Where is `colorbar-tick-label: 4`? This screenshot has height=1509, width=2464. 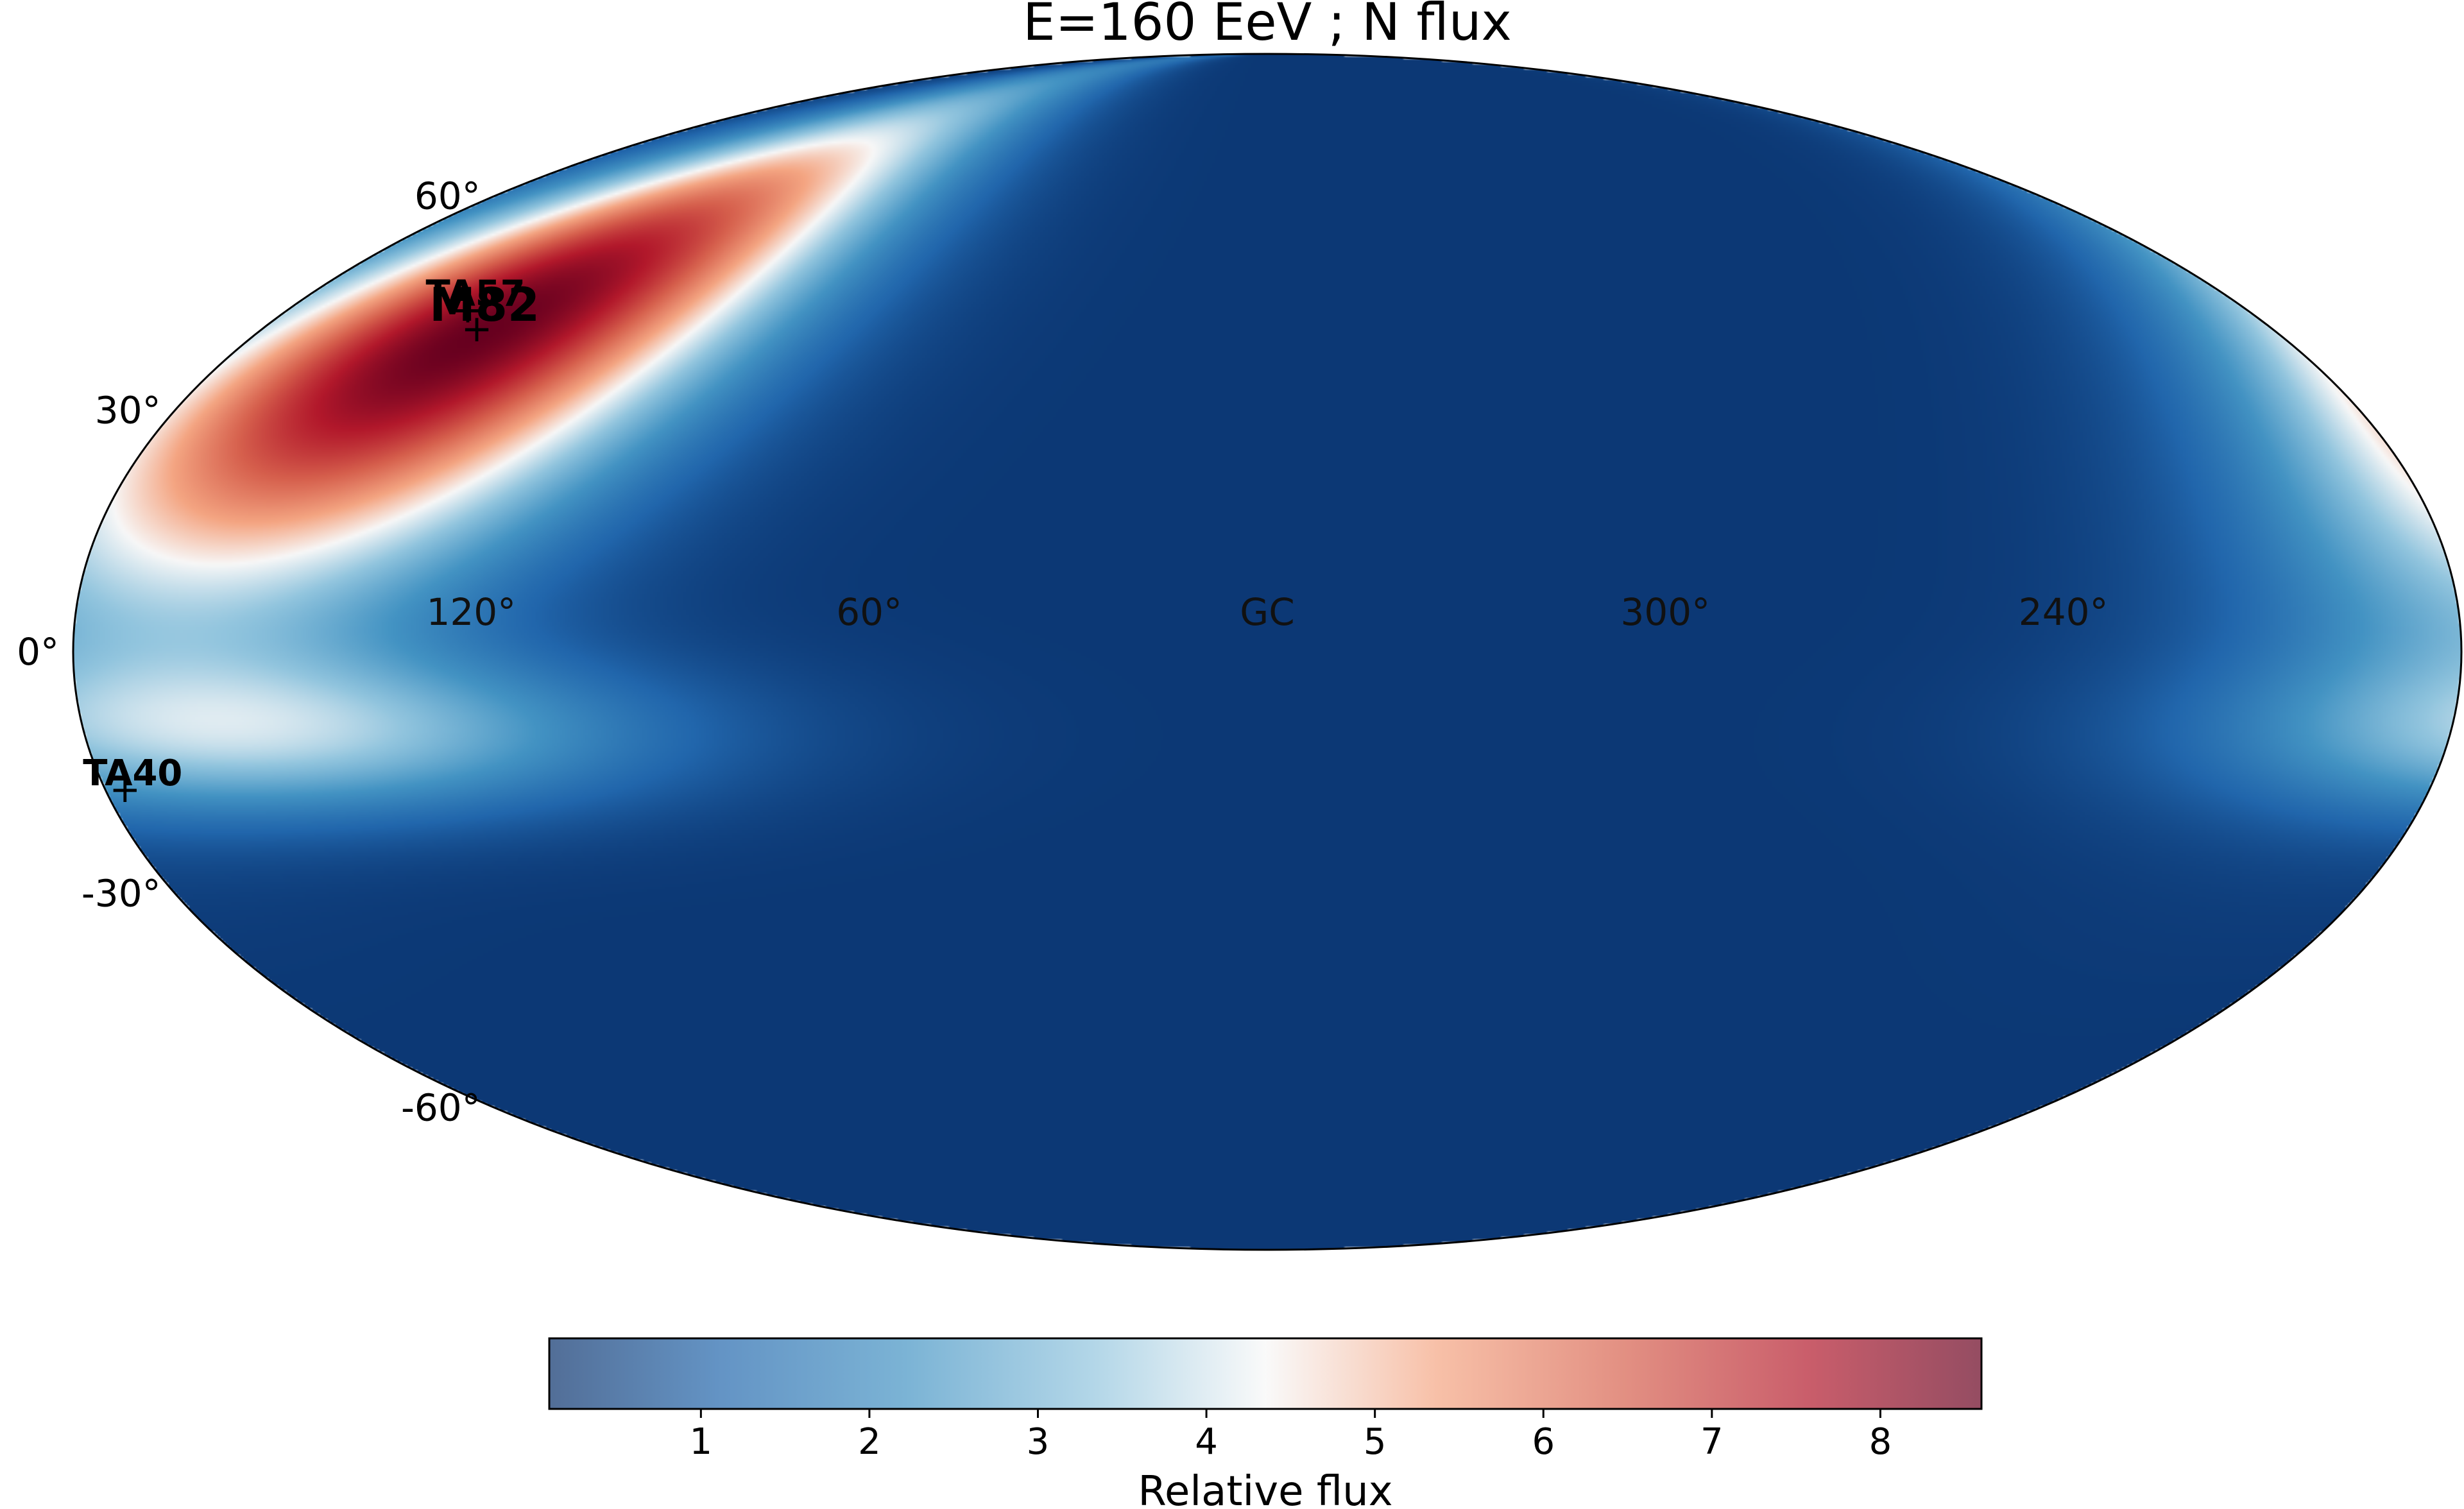 colorbar-tick-label: 4 is located at coordinates (1206, 1442).